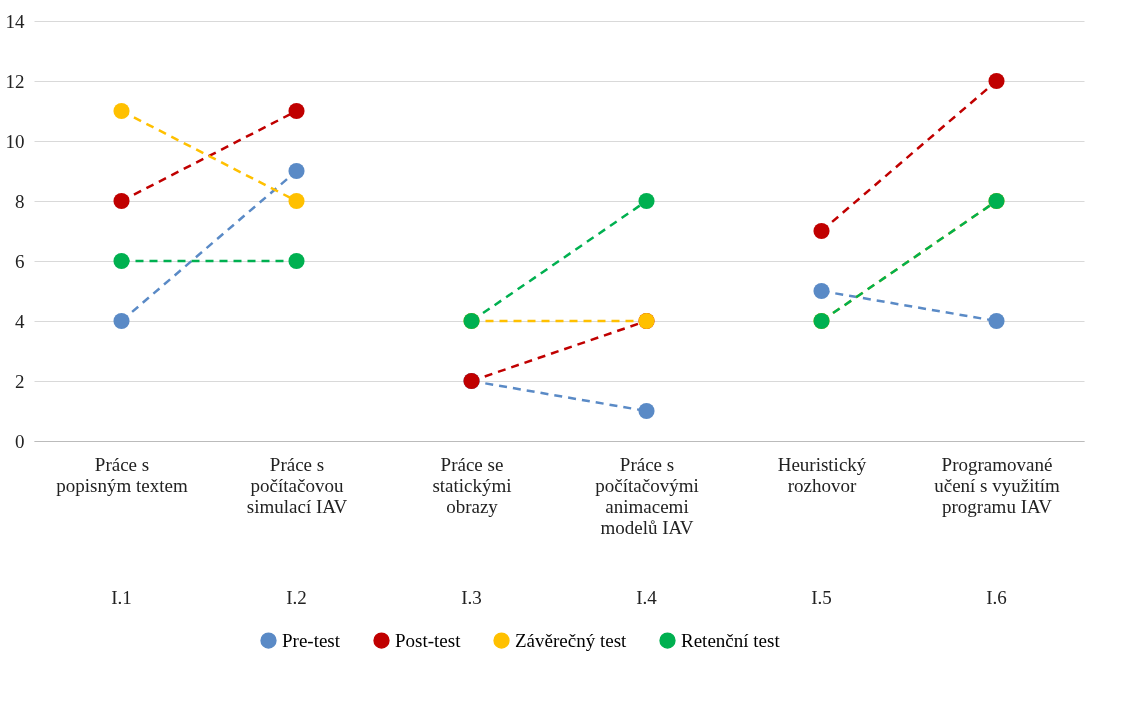 This screenshot has height=713, width=1127. What do you see at coordinates (571, 640) in the screenshot?
I see `legend-label: Závěrečný test` at bounding box center [571, 640].